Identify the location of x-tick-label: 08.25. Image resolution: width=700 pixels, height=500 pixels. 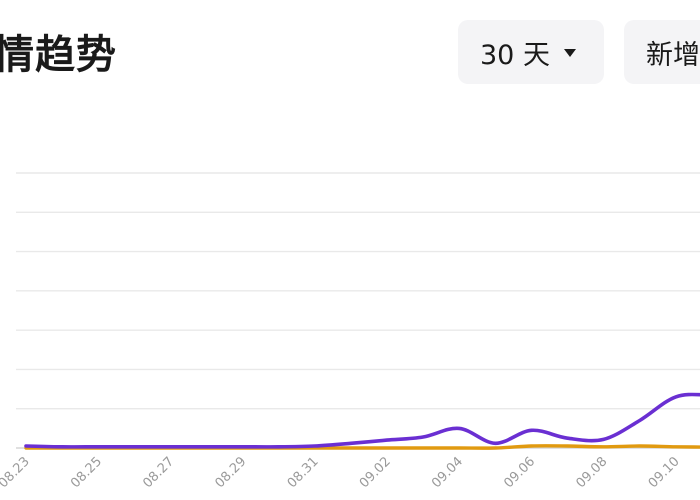
(86, 472).